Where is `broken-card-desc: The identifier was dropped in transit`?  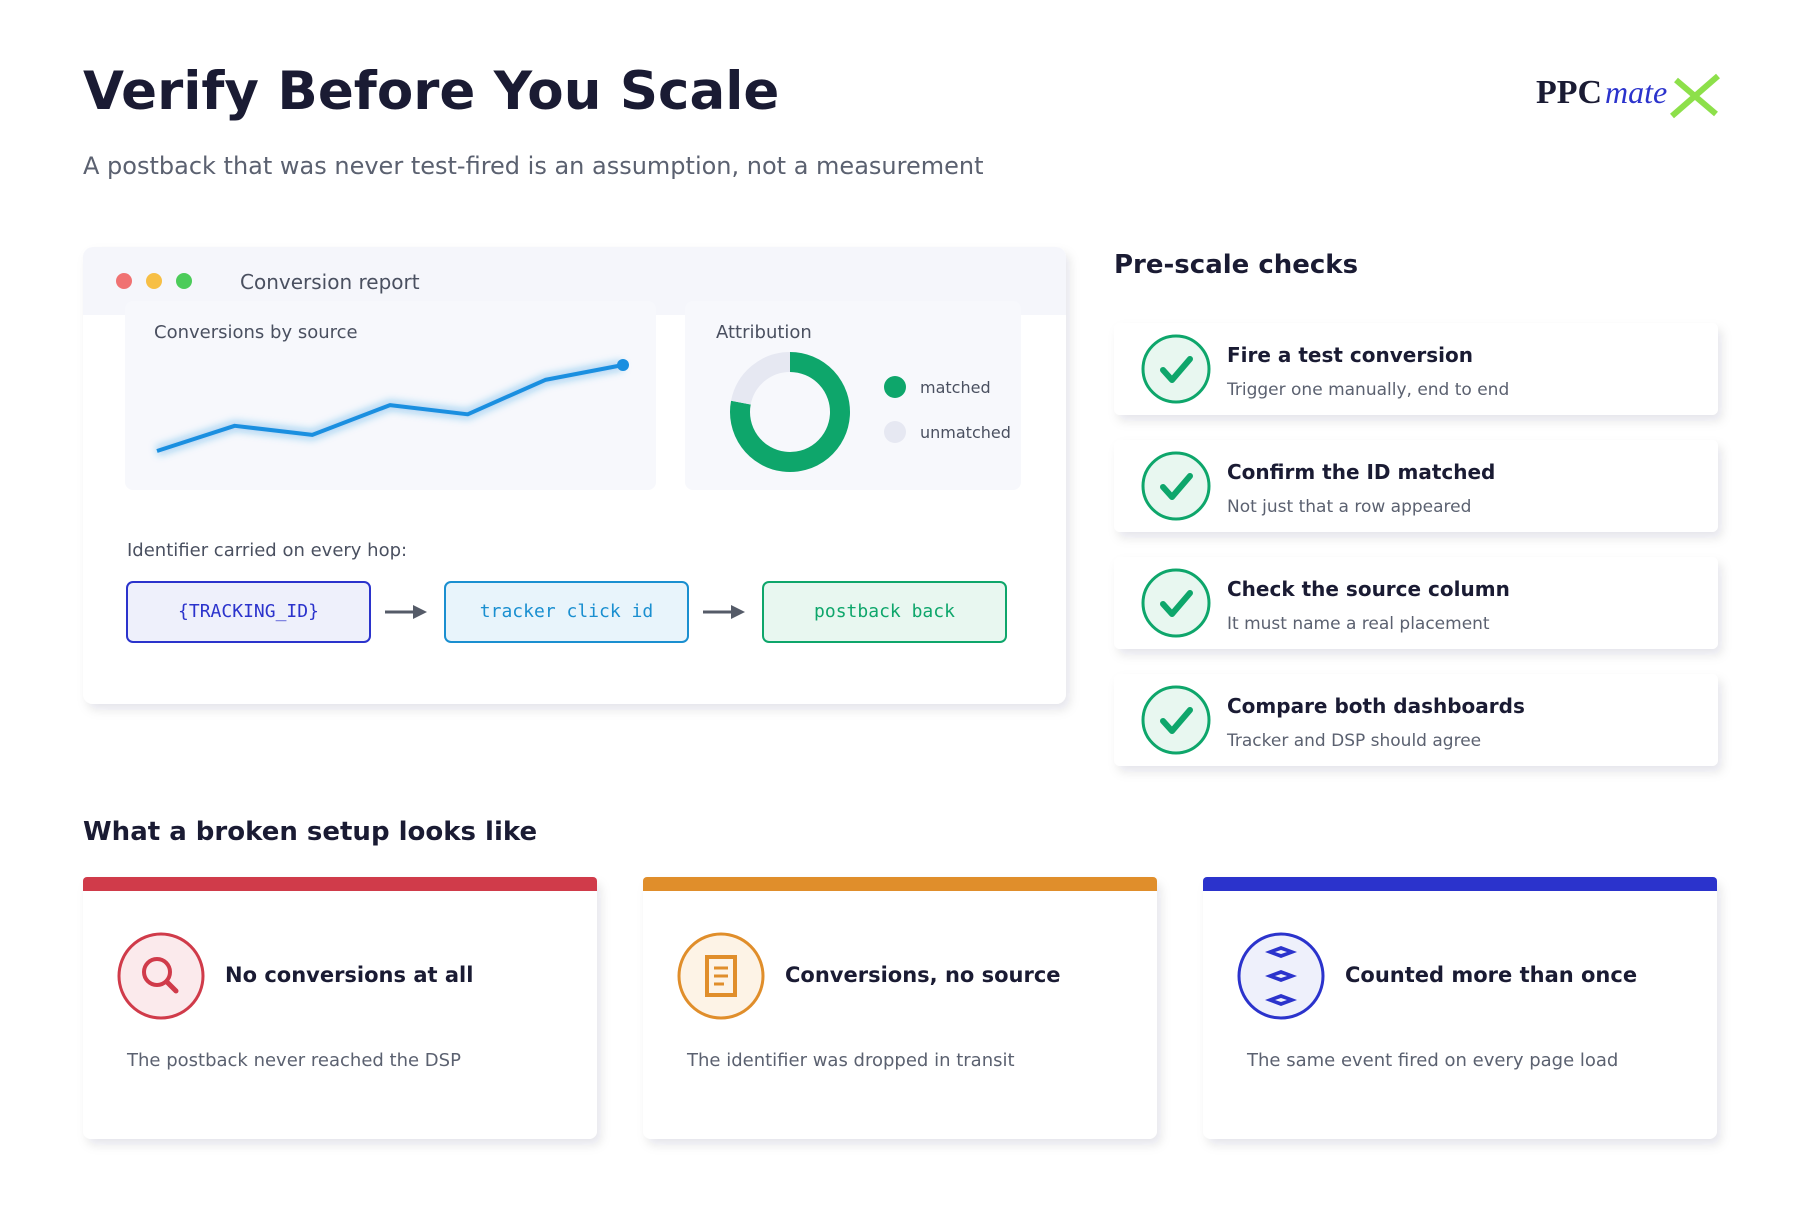 broken-card-desc: The identifier was dropped in transit is located at coordinates (850, 1060).